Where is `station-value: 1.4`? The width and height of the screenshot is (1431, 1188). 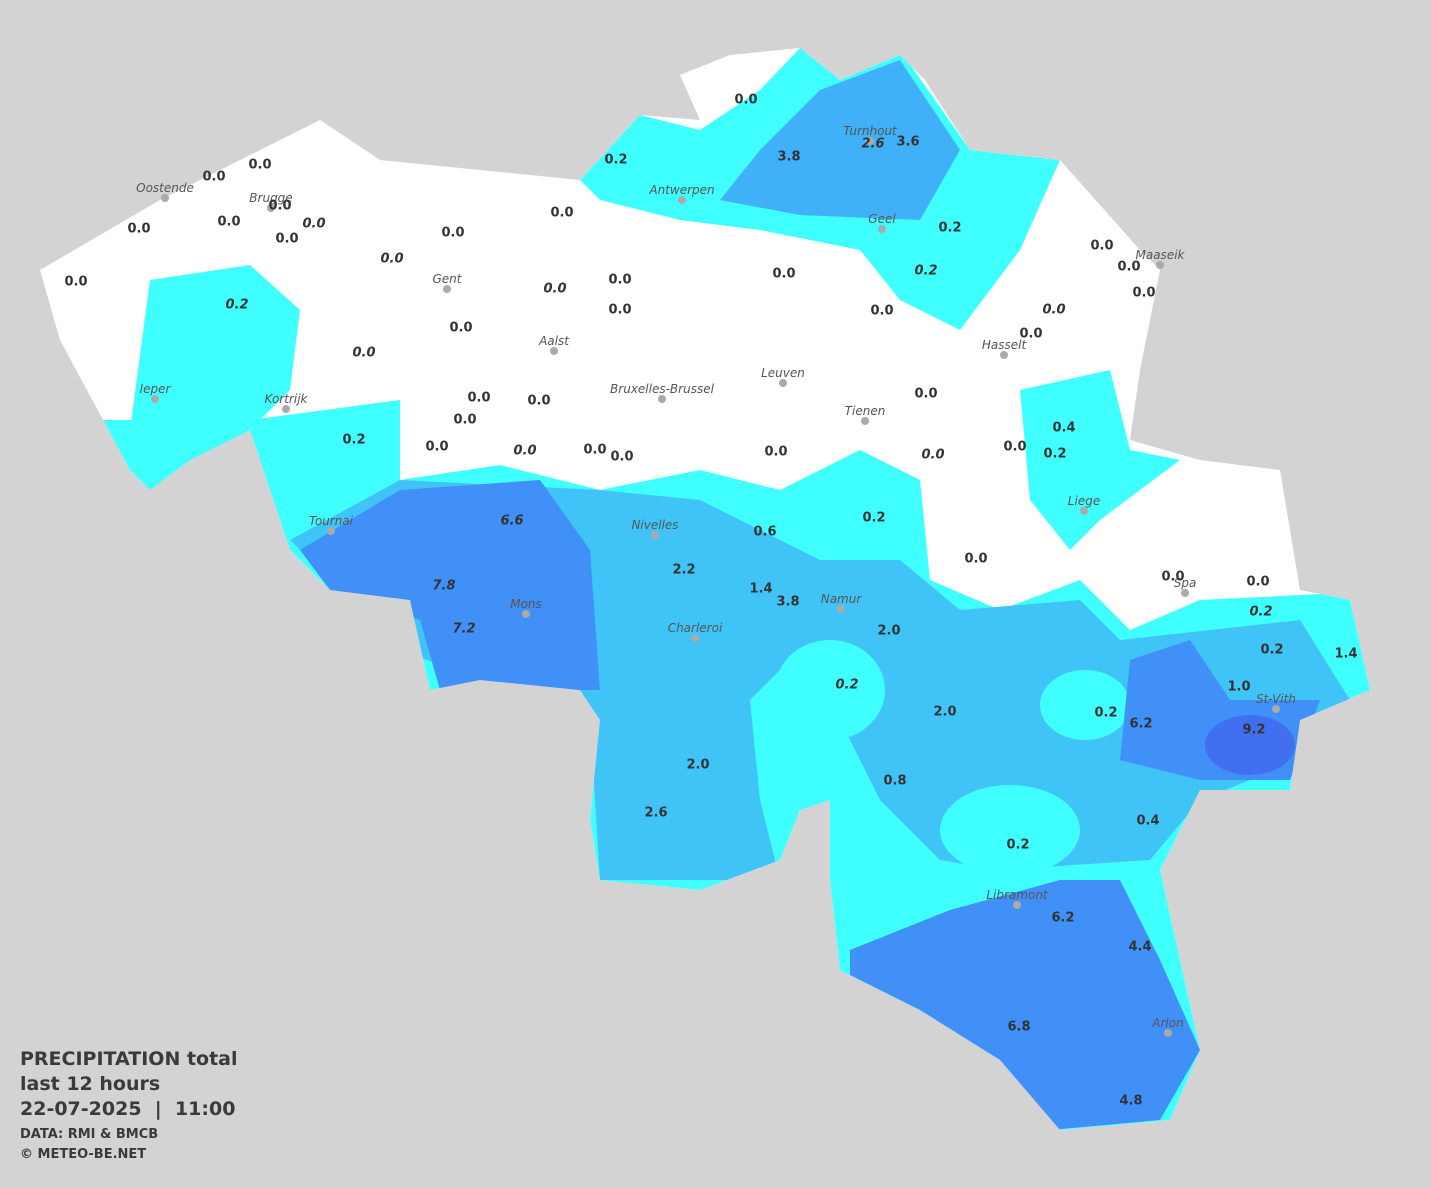
station-value: 1.4 is located at coordinates (760, 589).